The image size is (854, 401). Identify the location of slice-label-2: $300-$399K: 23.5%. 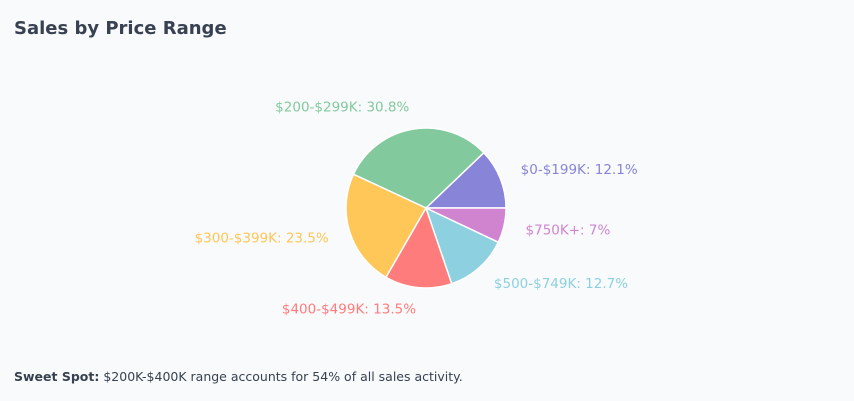
(262, 239).